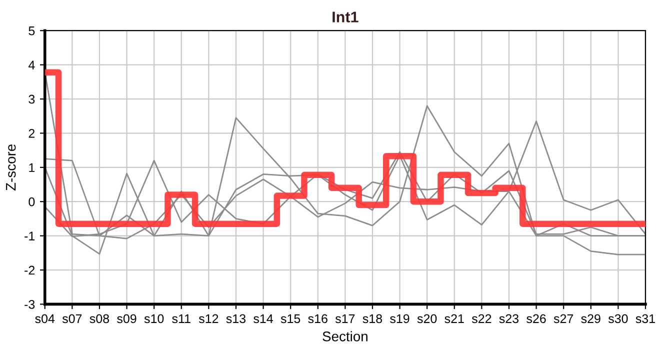 Image resolution: width=660 pixels, height=360 pixels. What do you see at coordinates (318, 319) in the screenshot?
I see `x-tick-label: s16` at bounding box center [318, 319].